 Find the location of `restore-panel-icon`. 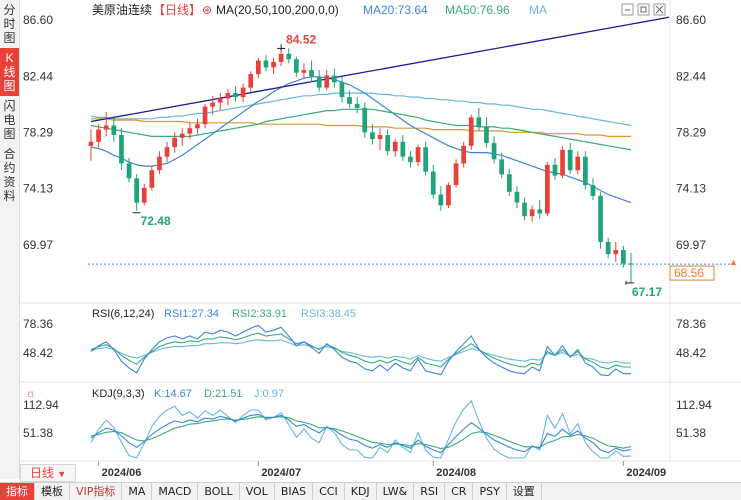

restore-panel-icon is located at coordinates (643, 9).